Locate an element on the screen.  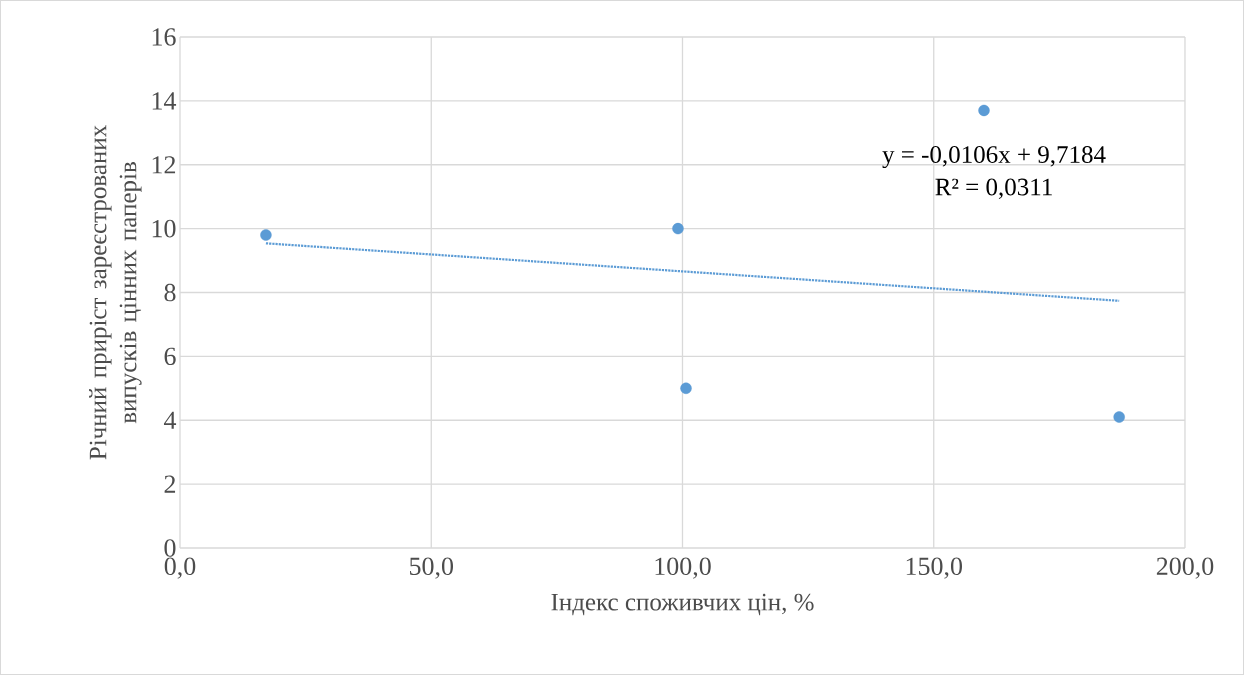
y-axis-title: Річний приріст зареєстрованих випусків цінних паперів is located at coordinates (115, 292).